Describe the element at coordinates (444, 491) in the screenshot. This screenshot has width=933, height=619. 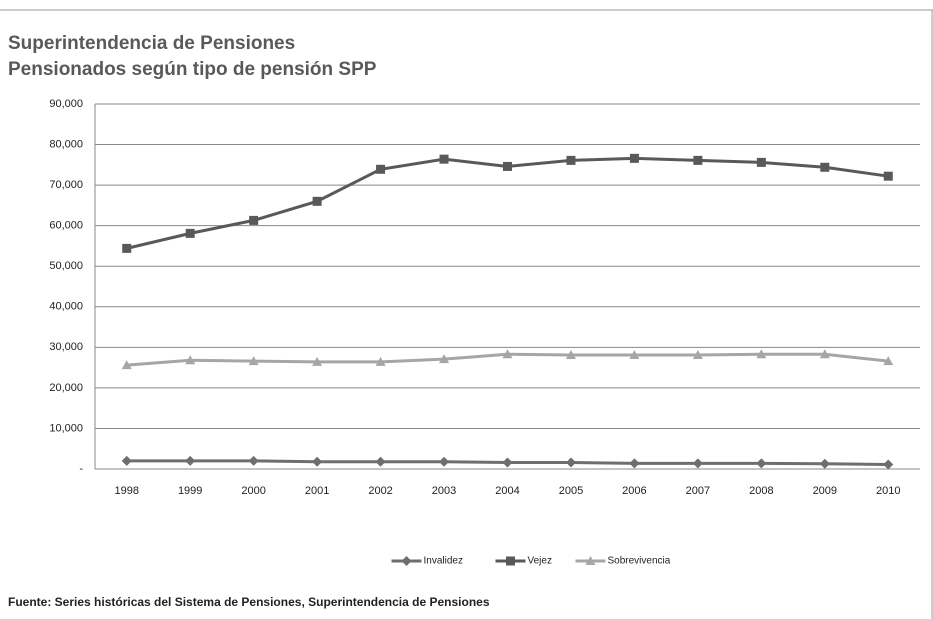
I see `x-tick-label: 2003` at that location.